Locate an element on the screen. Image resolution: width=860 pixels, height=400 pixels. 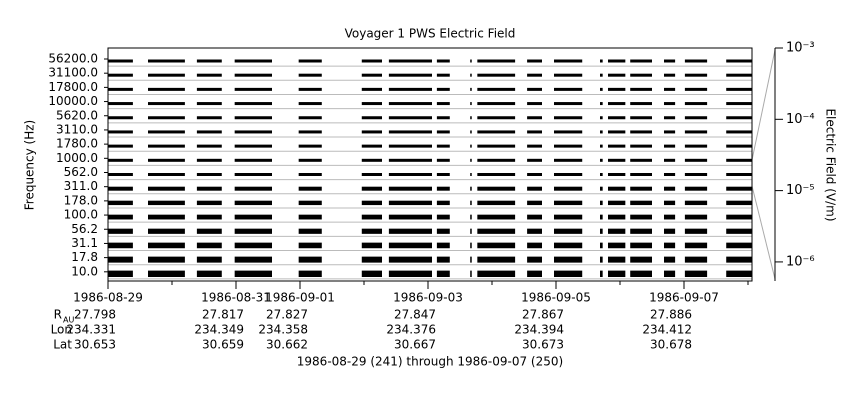
y-tick-label: 10000.0 is located at coordinates (73, 101).